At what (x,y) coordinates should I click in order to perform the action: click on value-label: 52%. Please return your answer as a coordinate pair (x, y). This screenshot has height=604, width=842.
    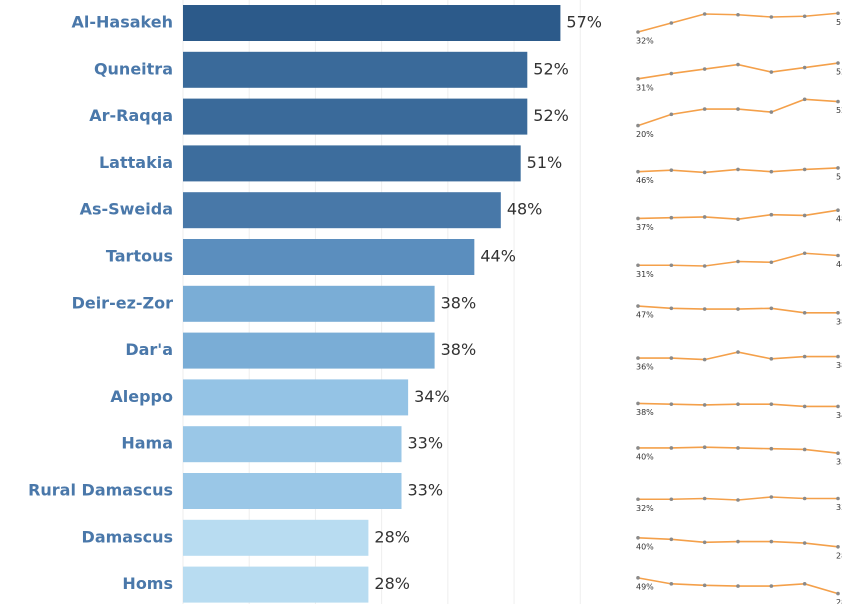
    Looking at the image, I should click on (551, 68).